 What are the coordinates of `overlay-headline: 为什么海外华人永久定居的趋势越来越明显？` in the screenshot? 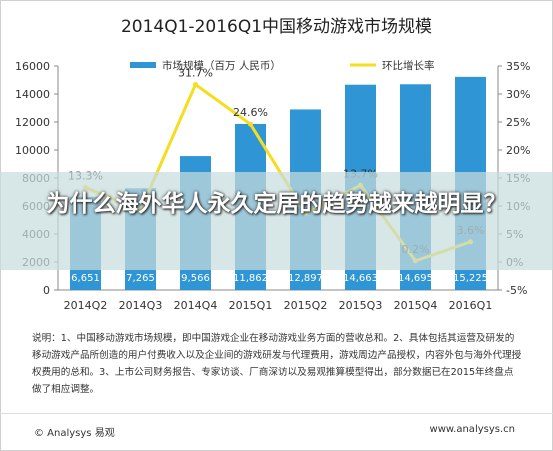 It's located at (276, 204).